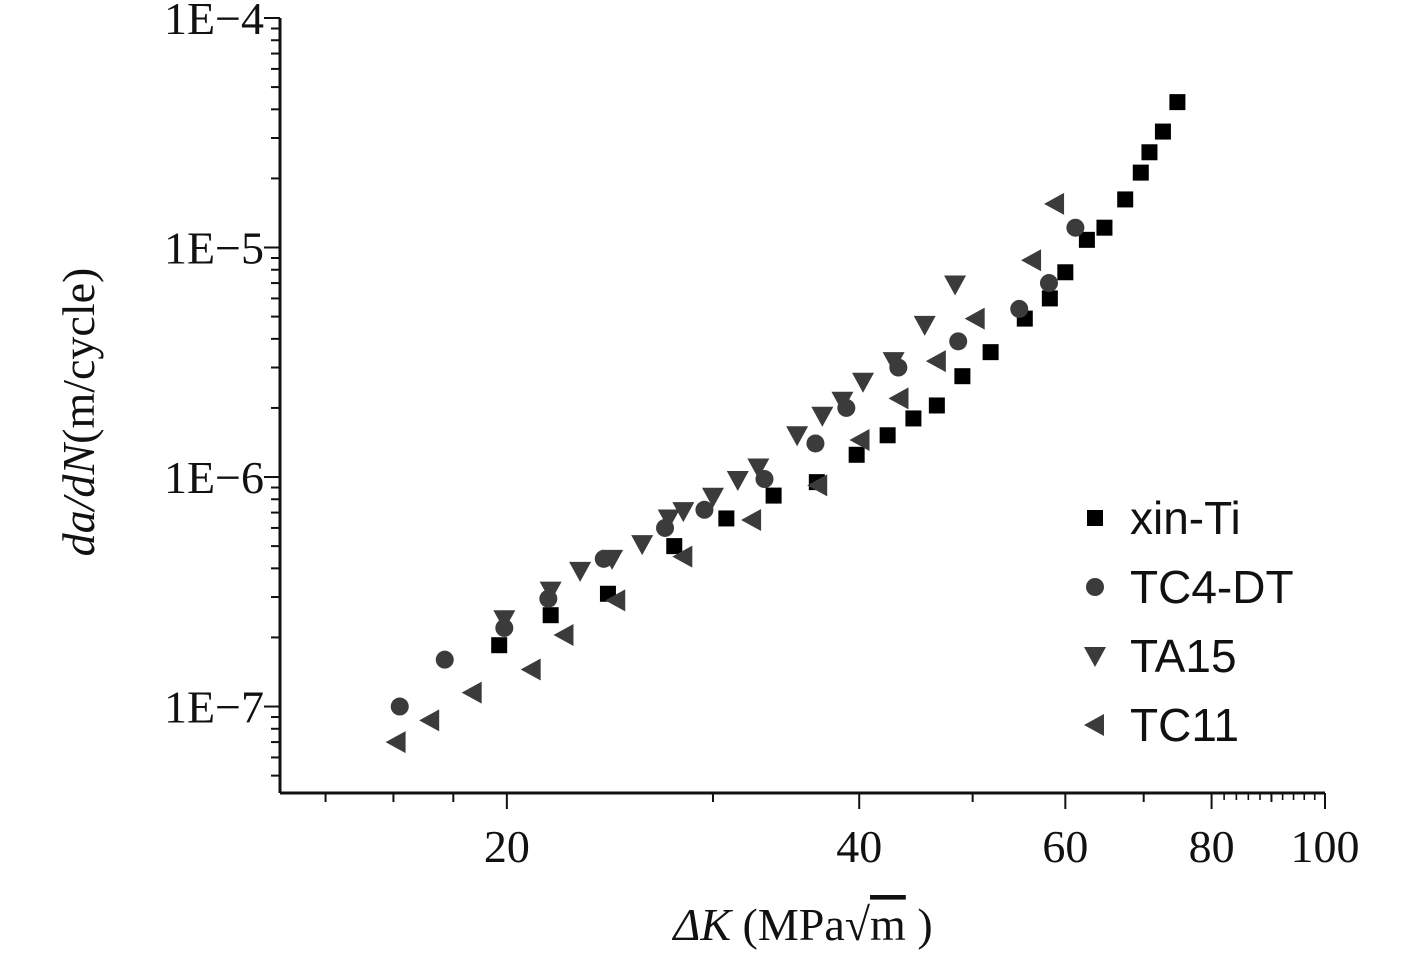  I want to click on y-axis-title-da: da, so click(78, 533).